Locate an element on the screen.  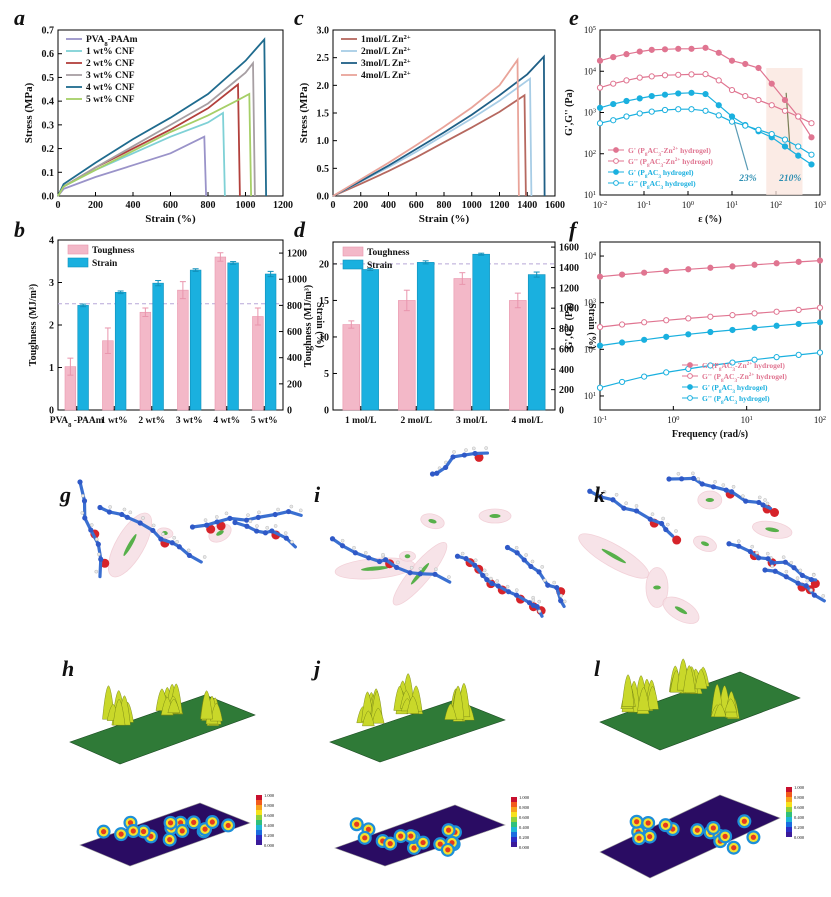
x-tick-label: 400 is located at coordinates (133, 205).